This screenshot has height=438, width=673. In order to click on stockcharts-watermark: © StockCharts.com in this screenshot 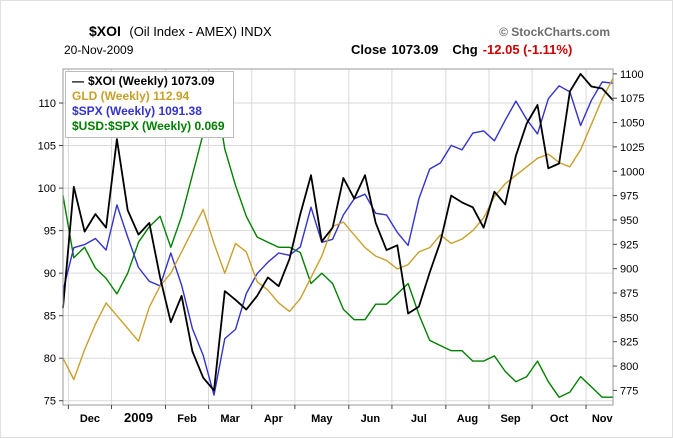, I will do `click(554, 32)`.